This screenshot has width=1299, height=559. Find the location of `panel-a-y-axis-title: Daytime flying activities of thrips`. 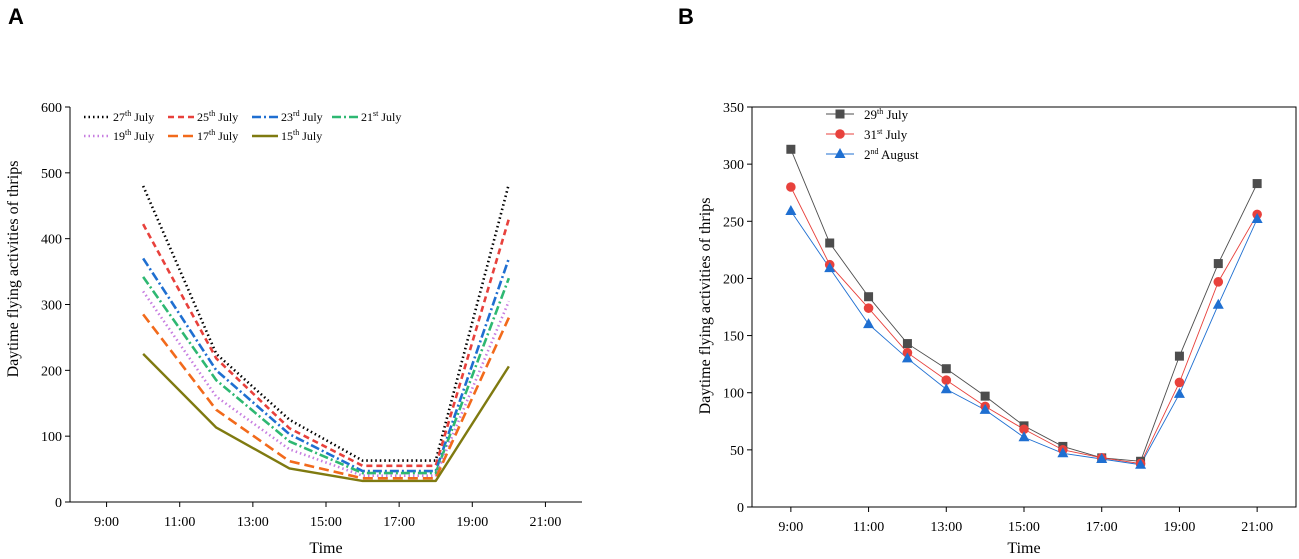

panel-a-y-axis-title: Daytime flying activities of thrips is located at coordinates (13, 269).